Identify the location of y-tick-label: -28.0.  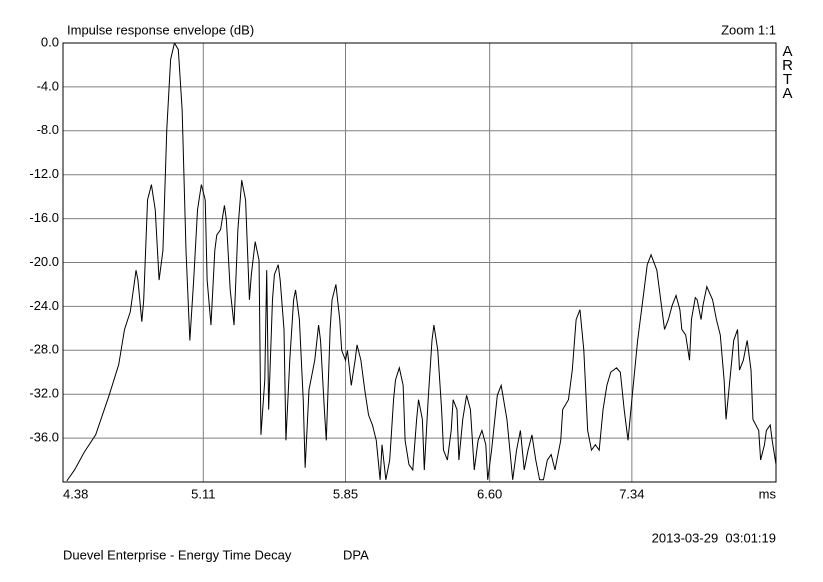
(44, 349).